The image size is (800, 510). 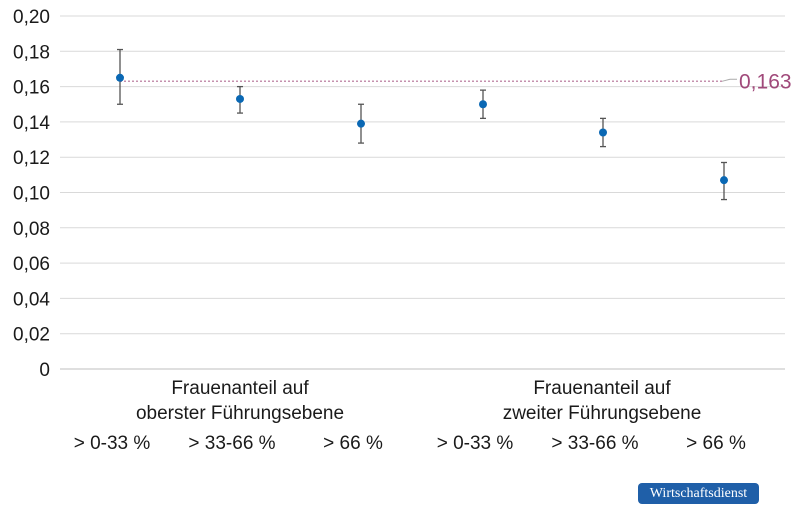 I want to click on reference-label: 0,163, so click(x=765, y=81).